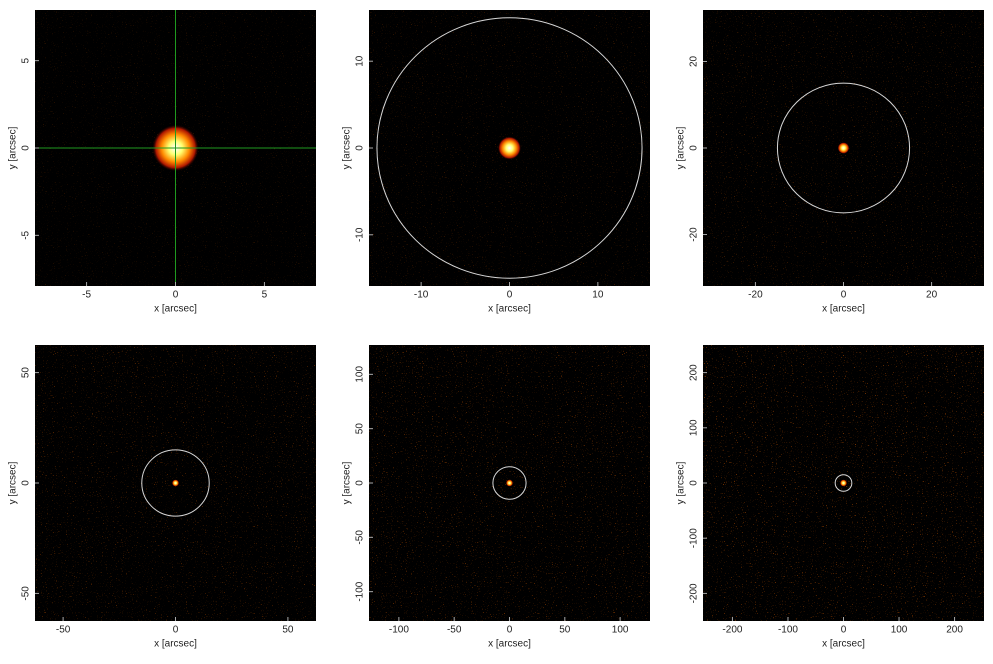 The image size is (993, 664). Describe the element at coordinates (694, 61) in the screenshot. I see `y-tick-label: 20` at that location.